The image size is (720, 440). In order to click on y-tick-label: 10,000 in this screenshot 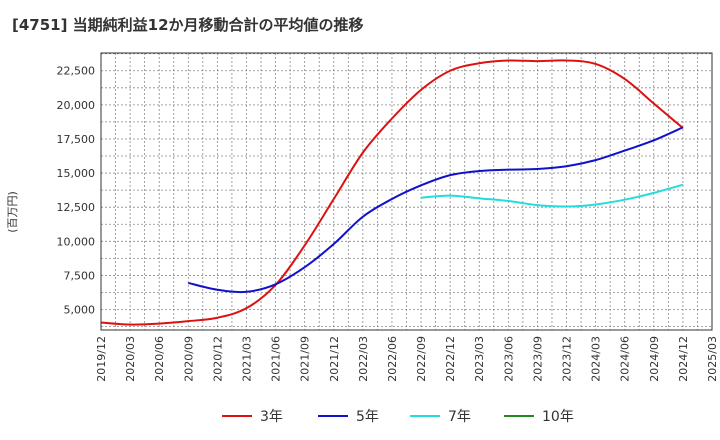, I will do `click(76, 241)`.